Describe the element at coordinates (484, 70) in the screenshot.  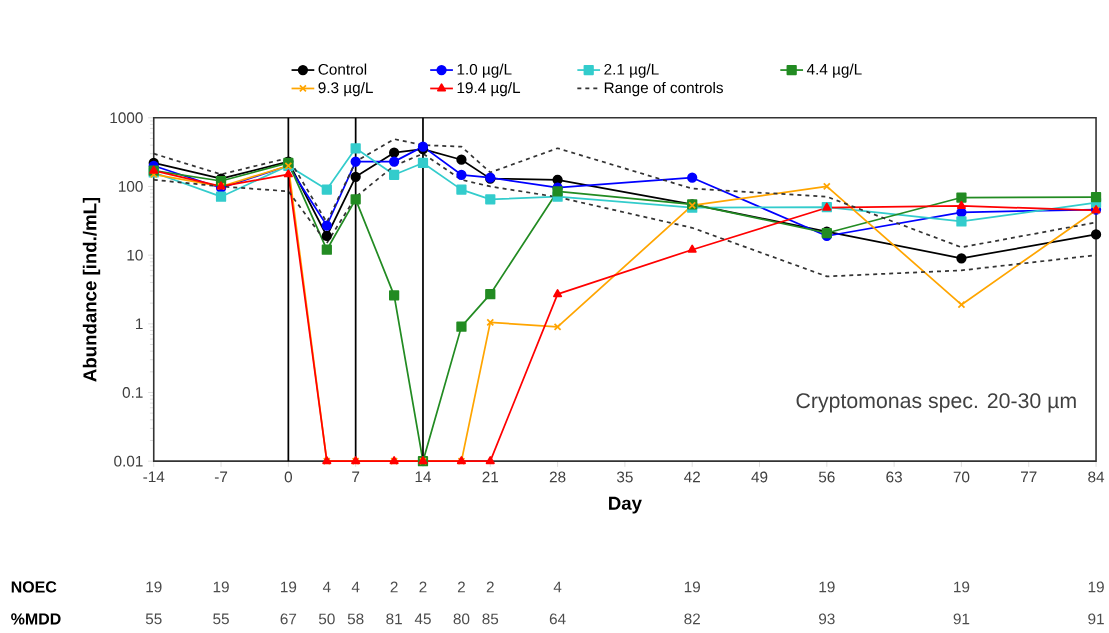
I see `legend-label: 1.0 µg/L` at that location.